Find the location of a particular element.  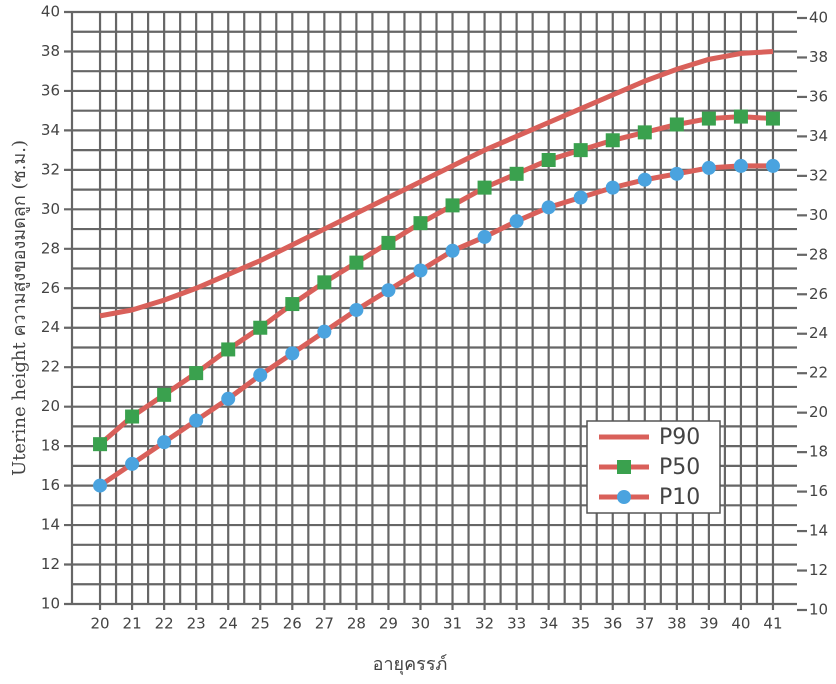

y2-tick-label: 30 is located at coordinates (818, 215).